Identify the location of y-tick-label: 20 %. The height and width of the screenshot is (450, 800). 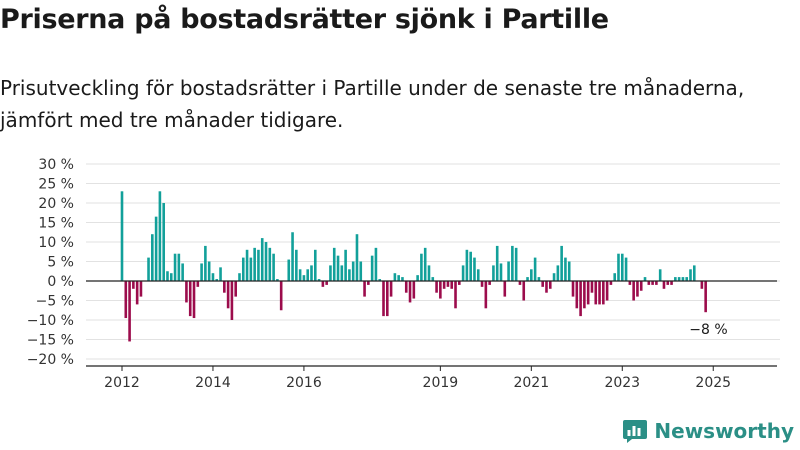
(56, 204).